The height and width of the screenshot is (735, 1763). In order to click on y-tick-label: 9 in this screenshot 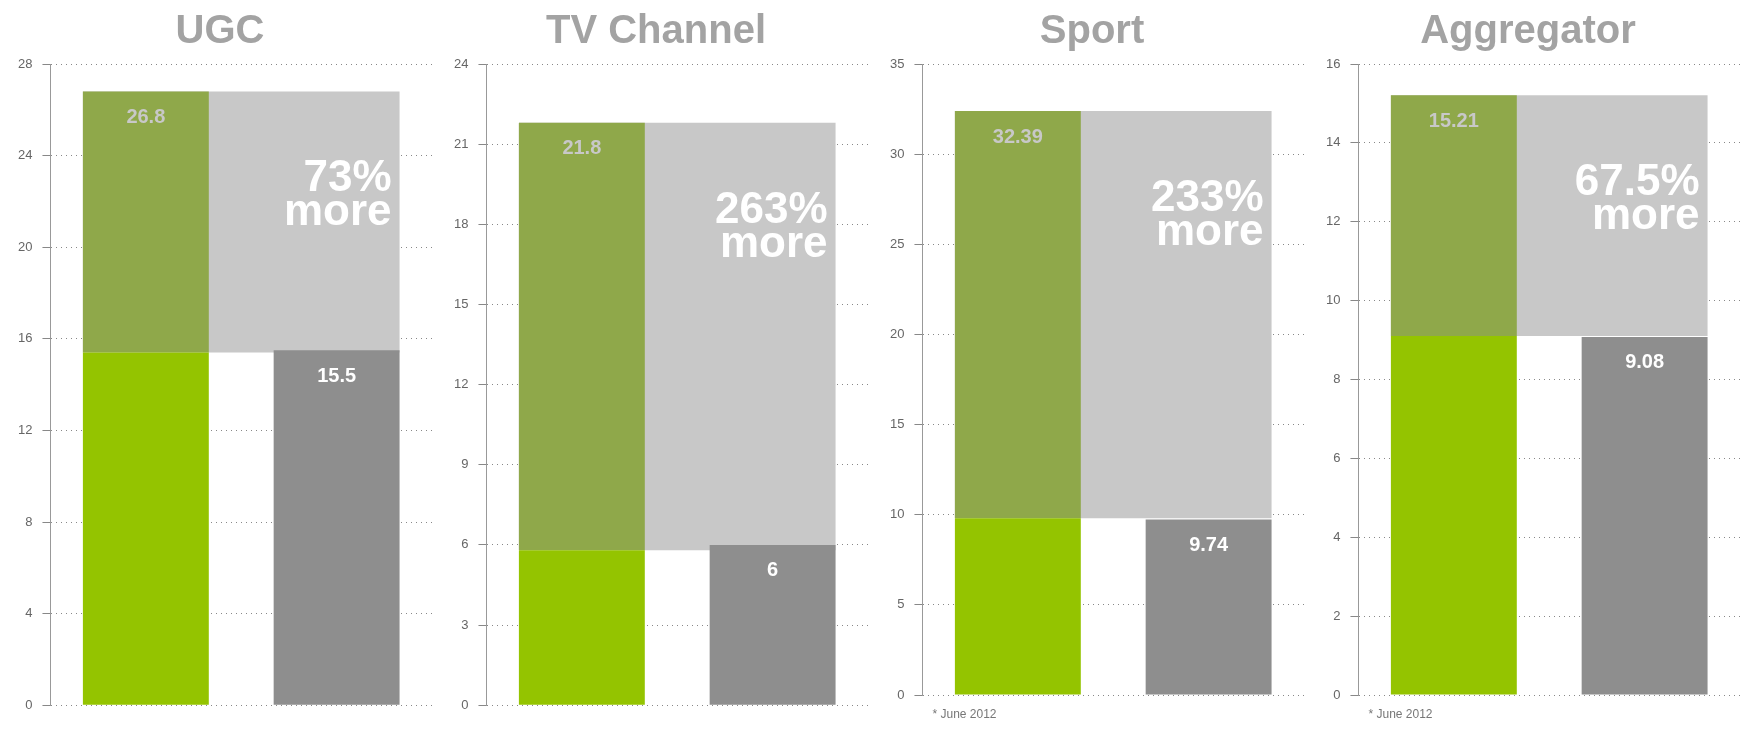, I will do `click(465, 464)`.